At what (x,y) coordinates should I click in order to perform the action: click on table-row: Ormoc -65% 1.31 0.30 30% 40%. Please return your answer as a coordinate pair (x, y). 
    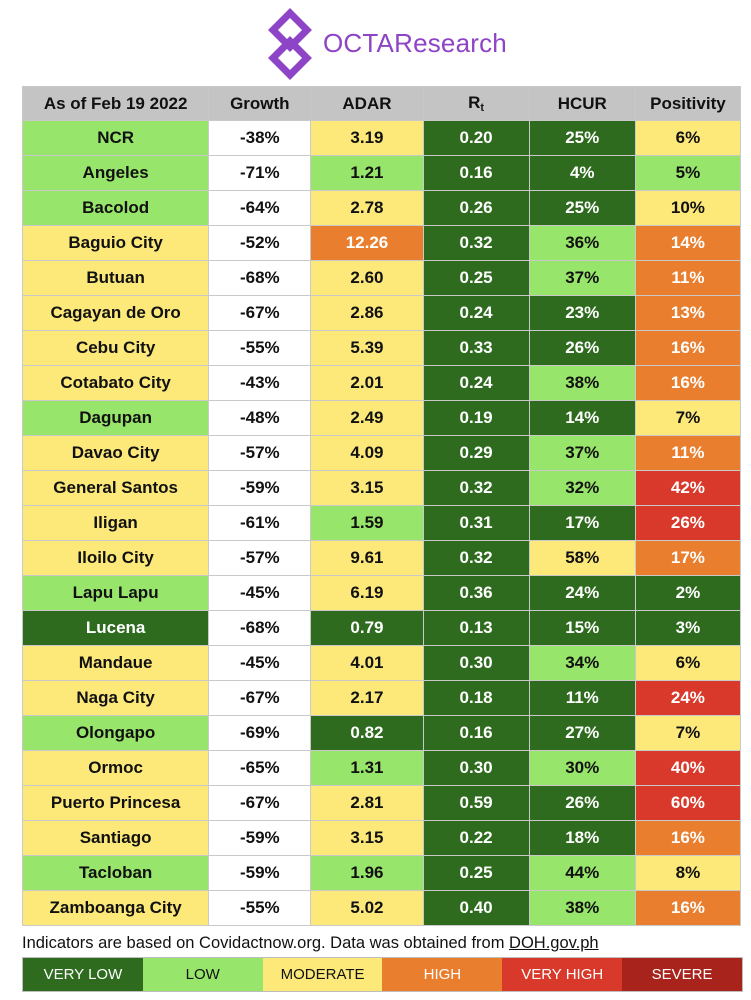
    Looking at the image, I should click on (381, 768).